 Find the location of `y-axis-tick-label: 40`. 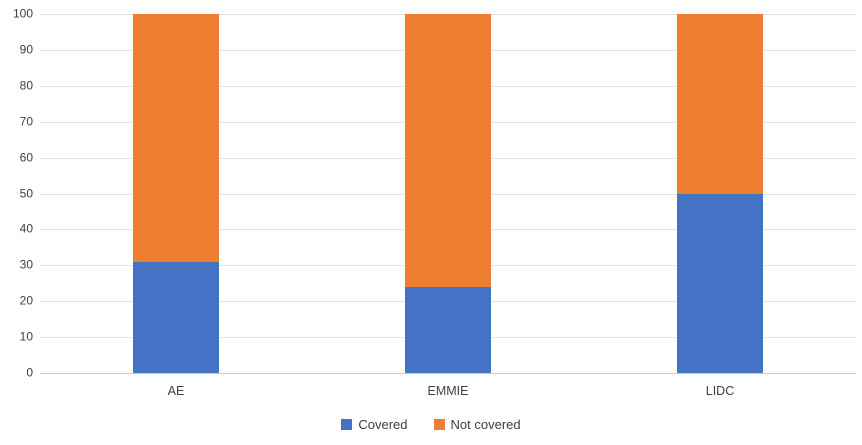

y-axis-tick-label: 40 is located at coordinates (26, 229).